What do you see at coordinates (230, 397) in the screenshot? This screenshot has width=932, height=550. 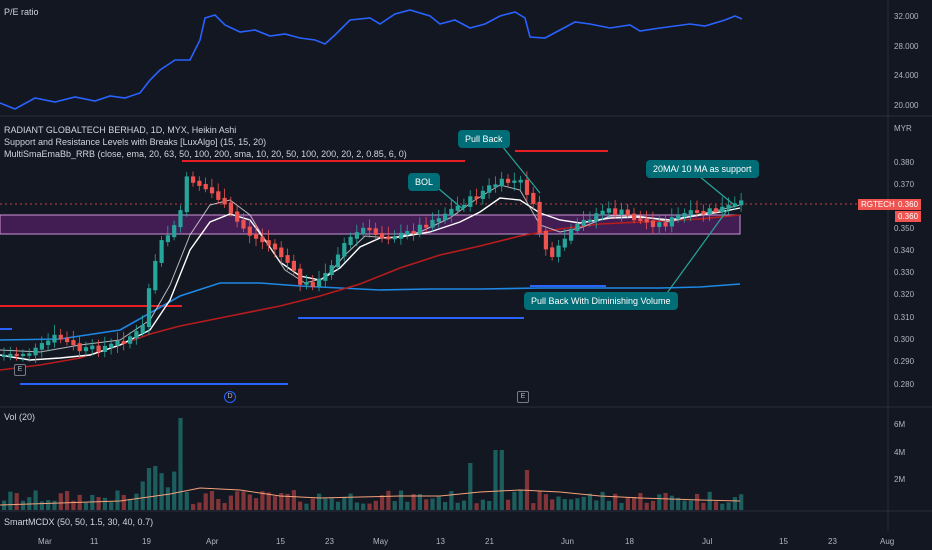 I see `dividend-marker: D` at bounding box center [230, 397].